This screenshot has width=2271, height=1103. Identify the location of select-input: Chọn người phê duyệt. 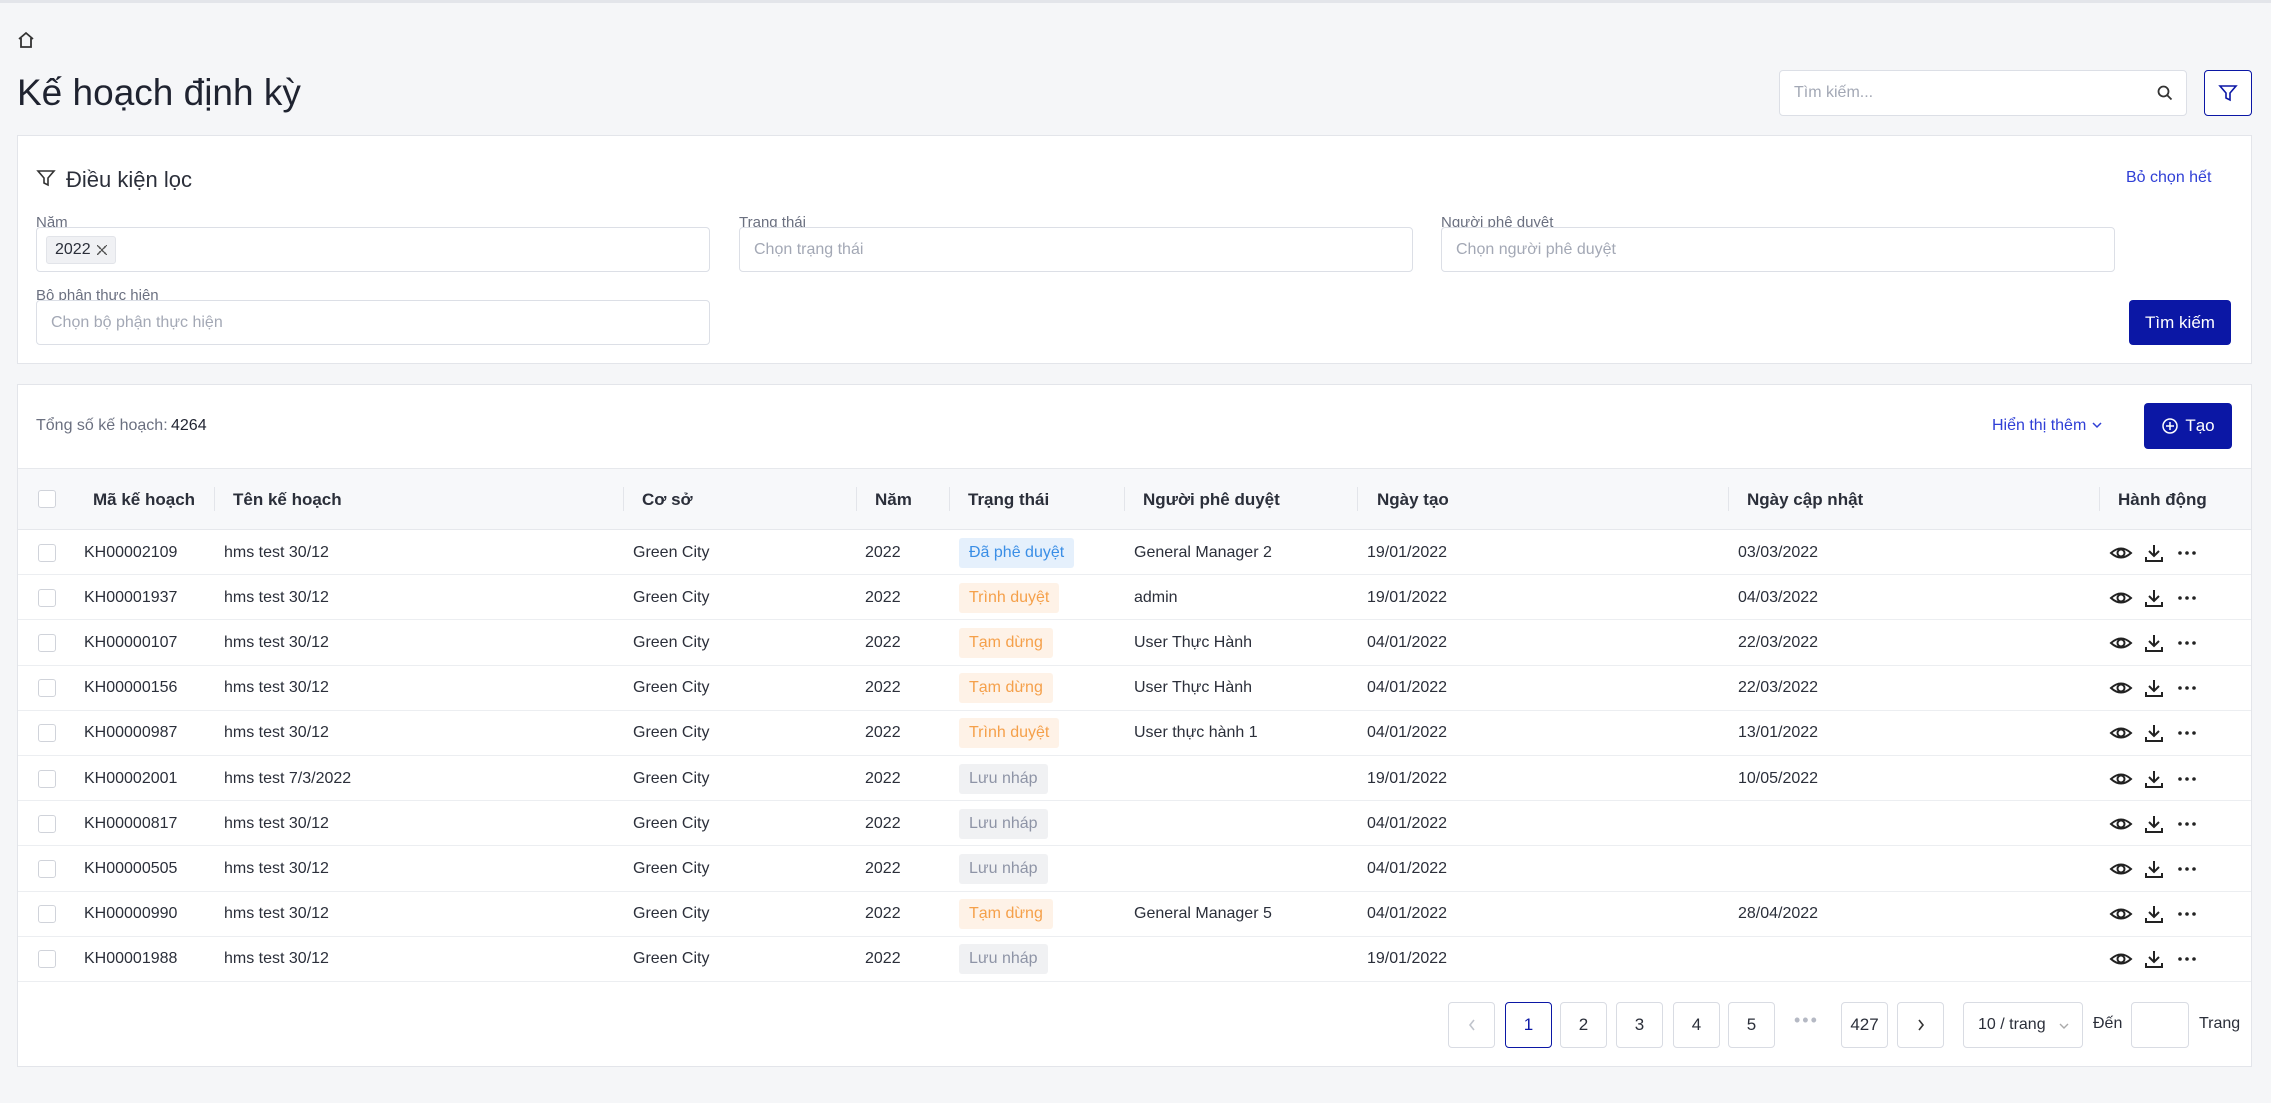
(1778, 249).